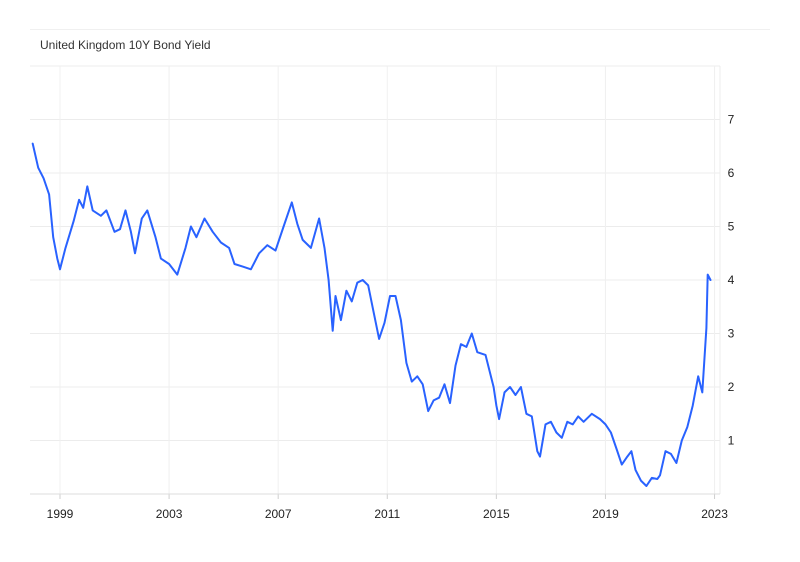 This screenshot has width=800, height=562. I want to click on y-axis: 1 2 3 4 5 6 7, so click(727, 280).